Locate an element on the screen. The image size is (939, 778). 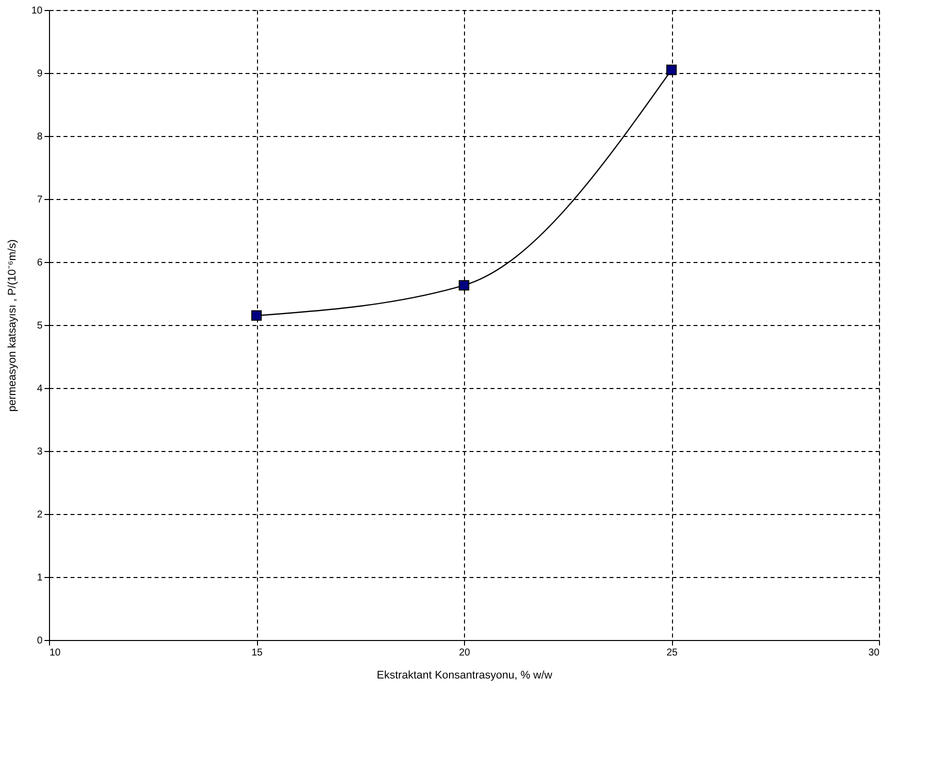
y-tick-label: 1 is located at coordinates (39, 578).